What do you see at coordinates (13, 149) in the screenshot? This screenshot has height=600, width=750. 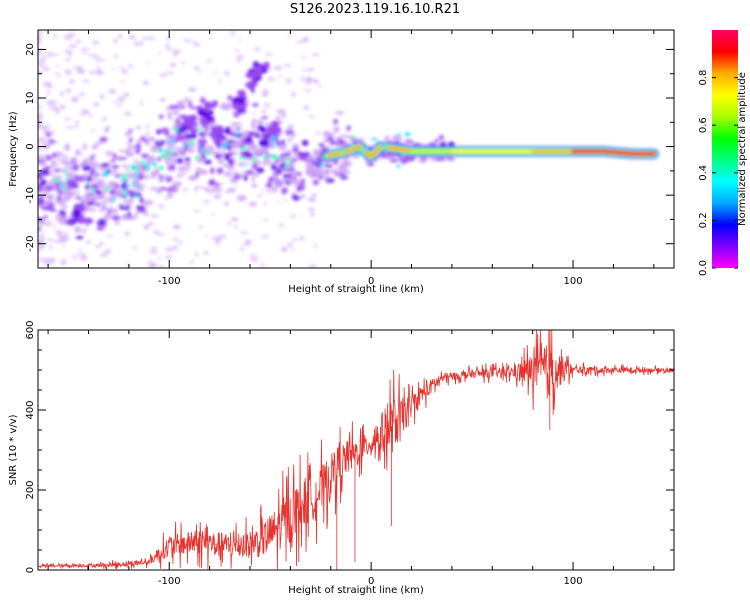 I see `spectrogram-ylabel: Frequency (Hz)` at bounding box center [13, 149].